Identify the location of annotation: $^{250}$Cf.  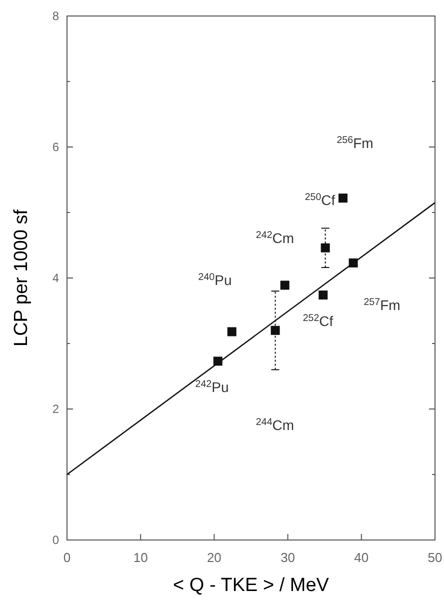
(320, 200).